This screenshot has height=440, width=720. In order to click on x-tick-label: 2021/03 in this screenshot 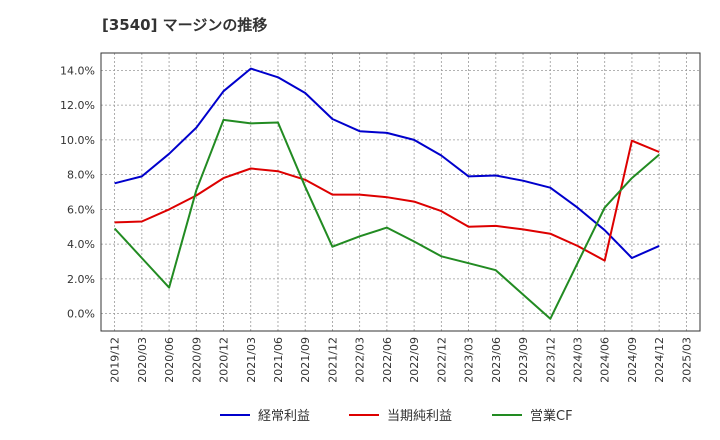, I will do `click(251, 360)`.